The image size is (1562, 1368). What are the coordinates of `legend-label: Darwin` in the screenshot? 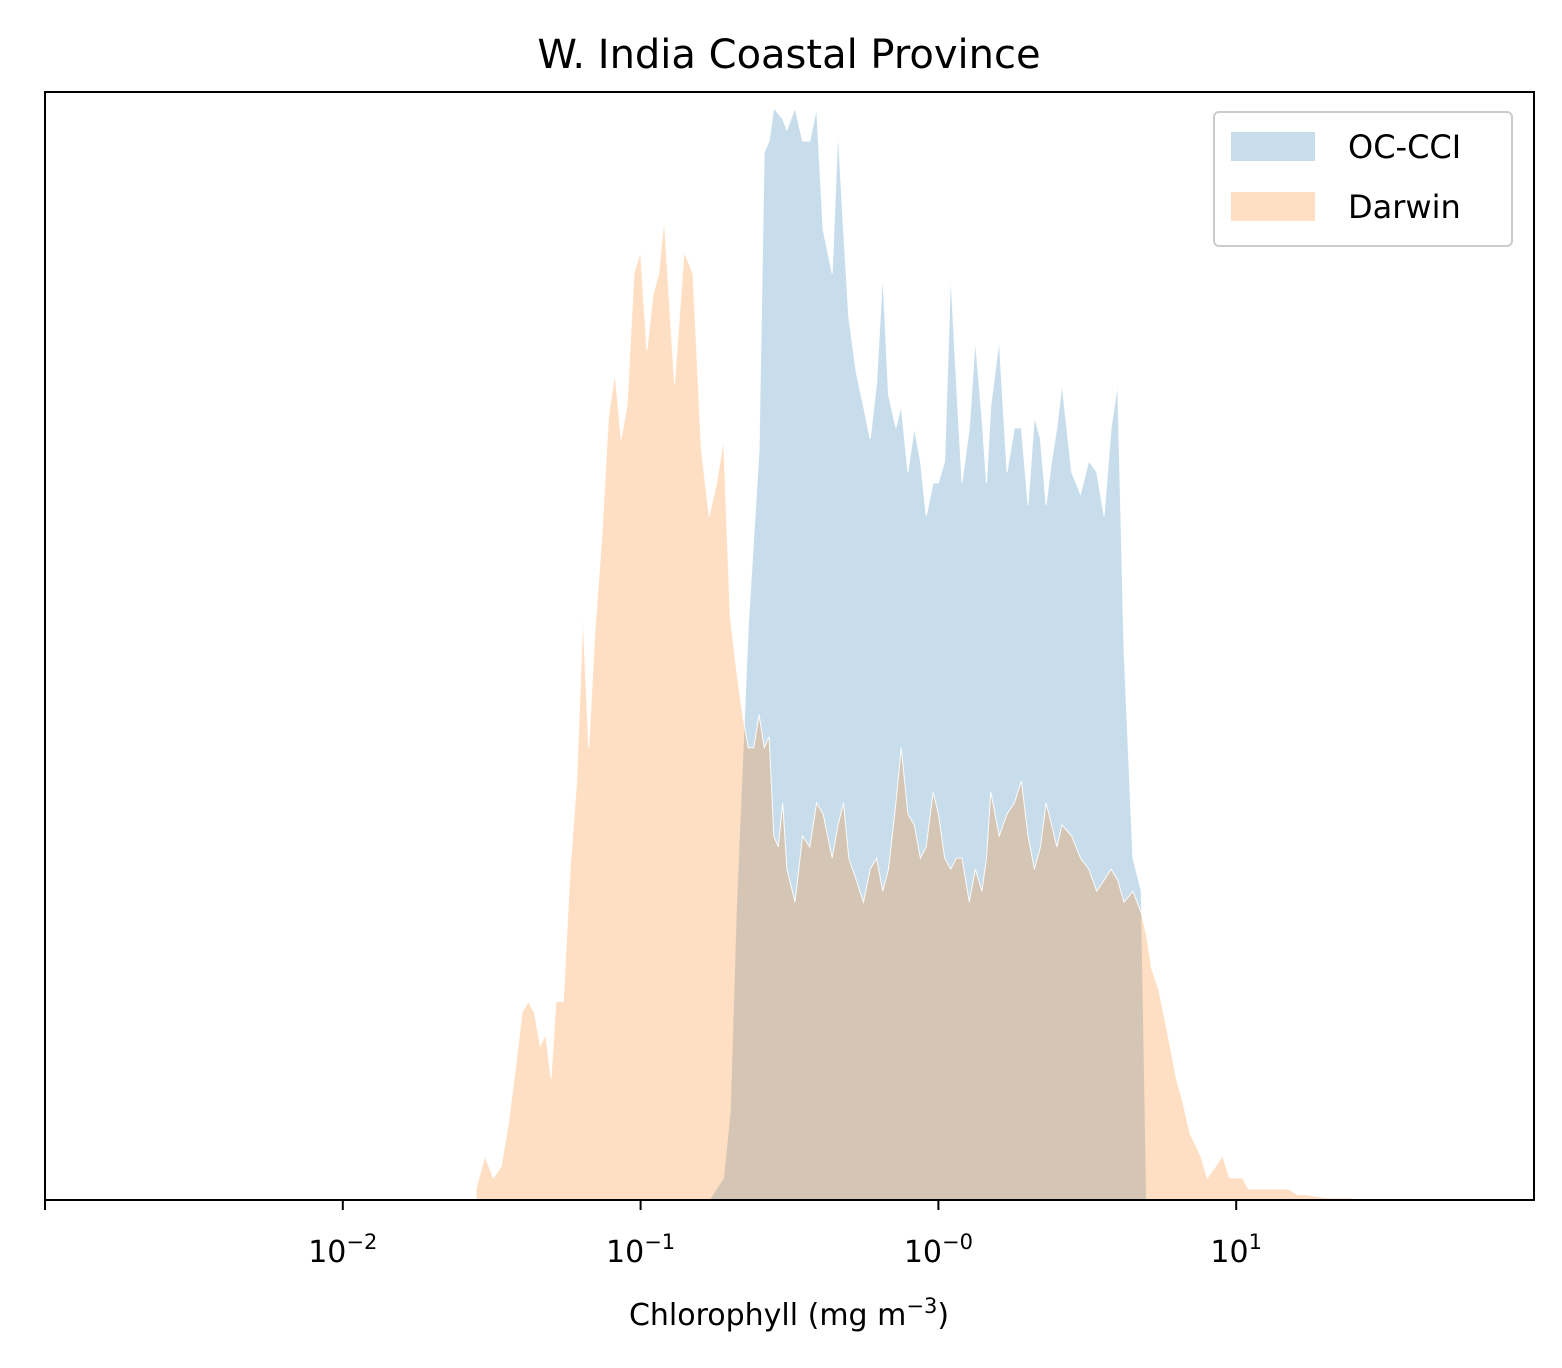 It's located at (1404, 207).